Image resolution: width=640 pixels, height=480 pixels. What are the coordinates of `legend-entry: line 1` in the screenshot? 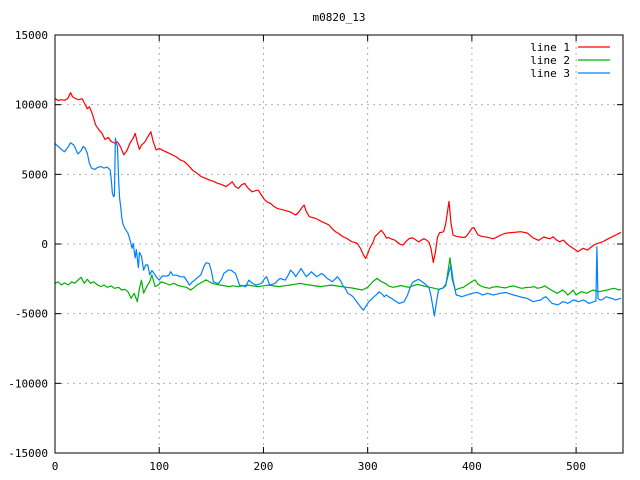 It's located at (570, 47).